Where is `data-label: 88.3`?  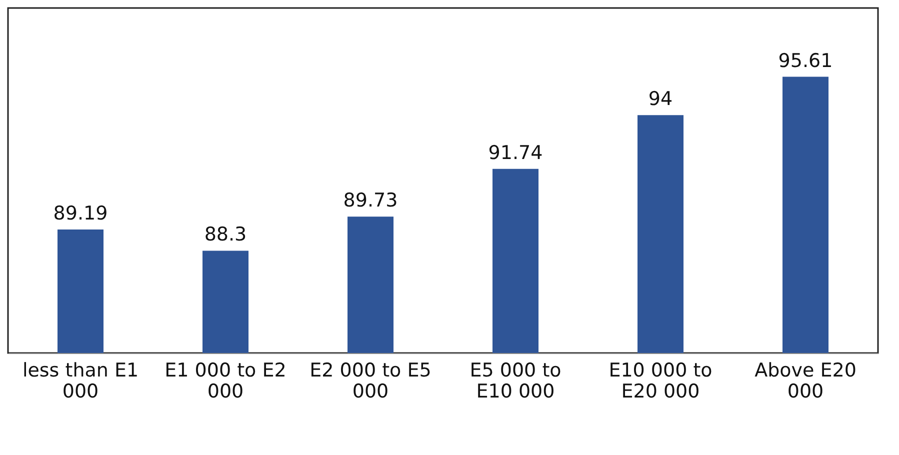
data-label: 88.3 is located at coordinates (225, 235).